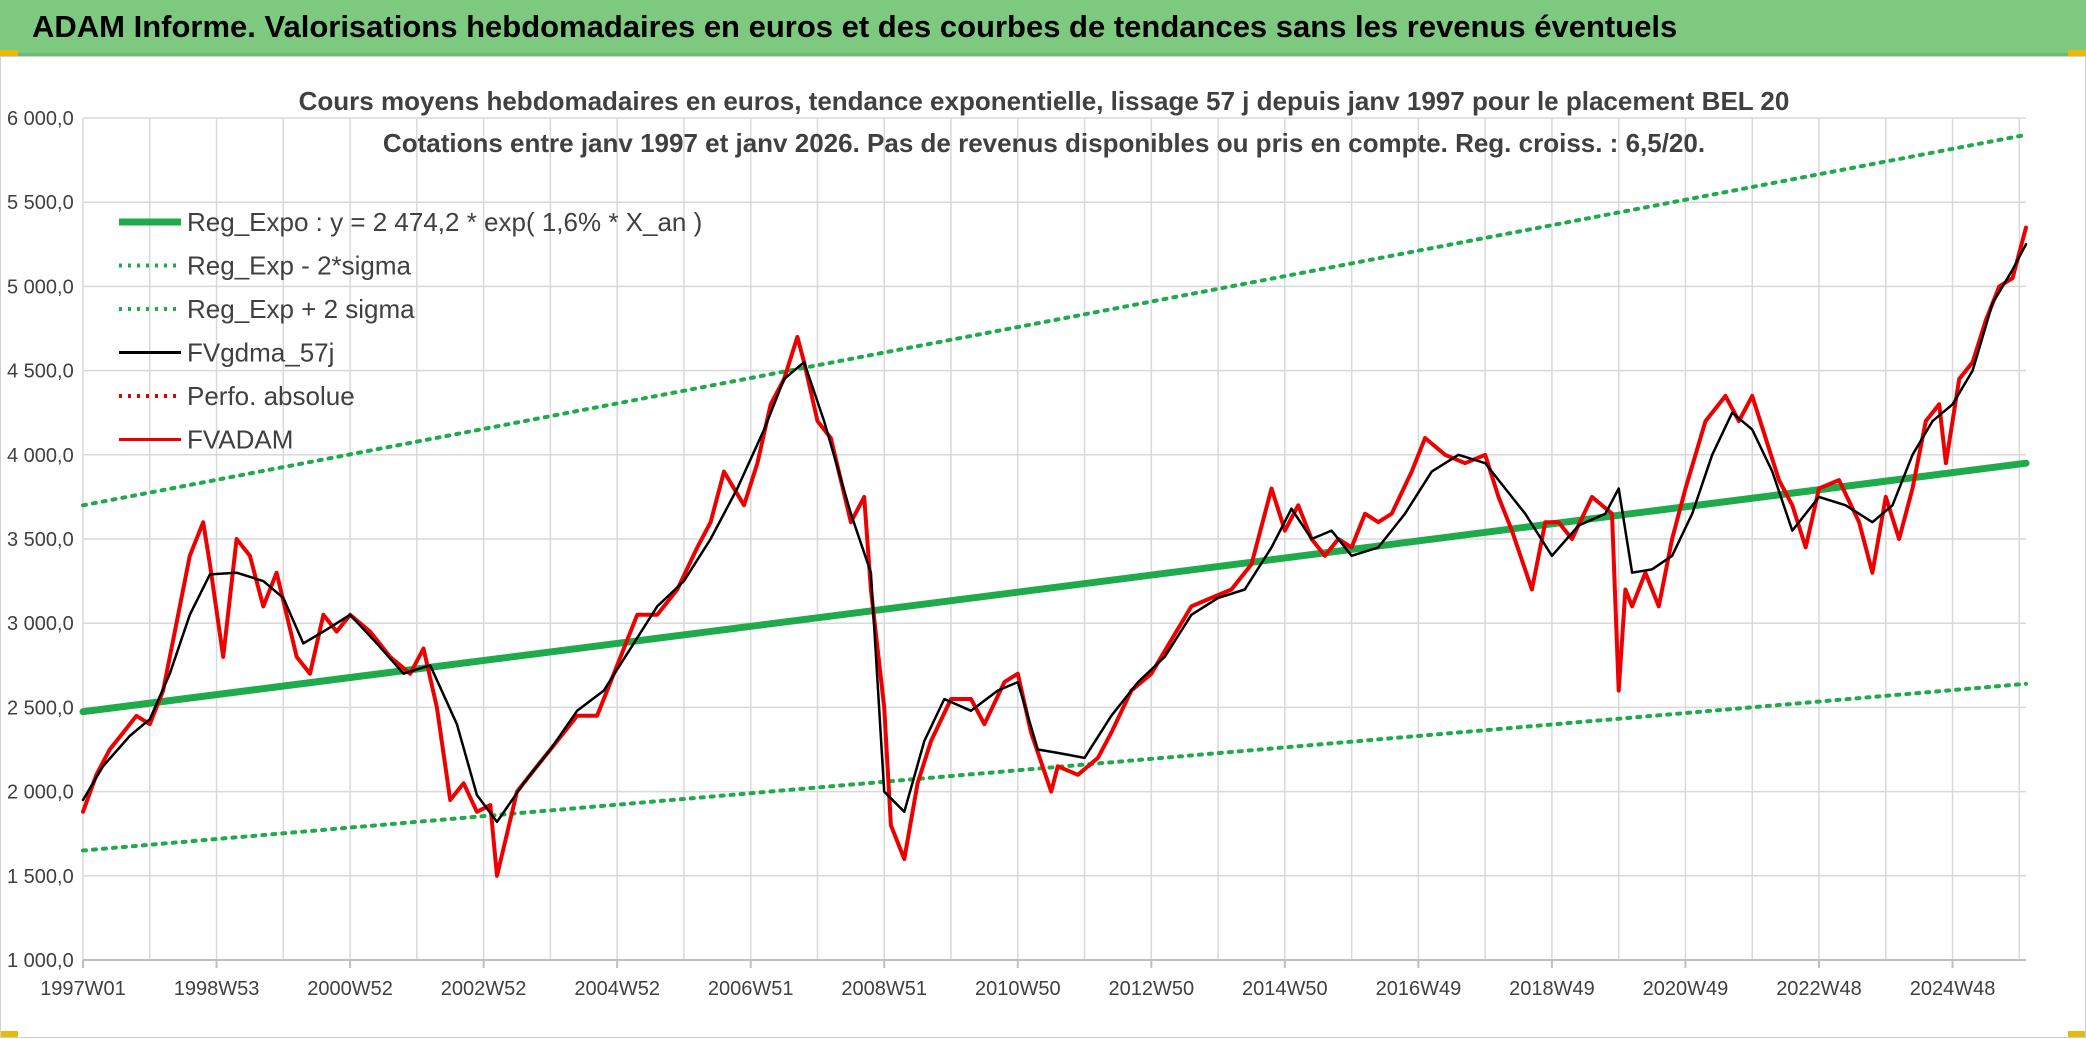 The image size is (2086, 1039). Describe the element at coordinates (40, 203) in the screenshot. I see `y-tick-label: 5 500,0` at that location.